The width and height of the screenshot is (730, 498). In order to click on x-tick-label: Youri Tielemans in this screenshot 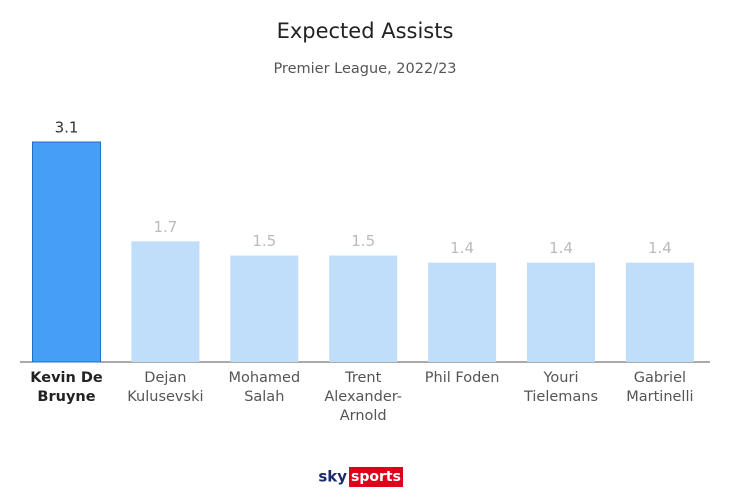, I will do `click(561, 387)`.